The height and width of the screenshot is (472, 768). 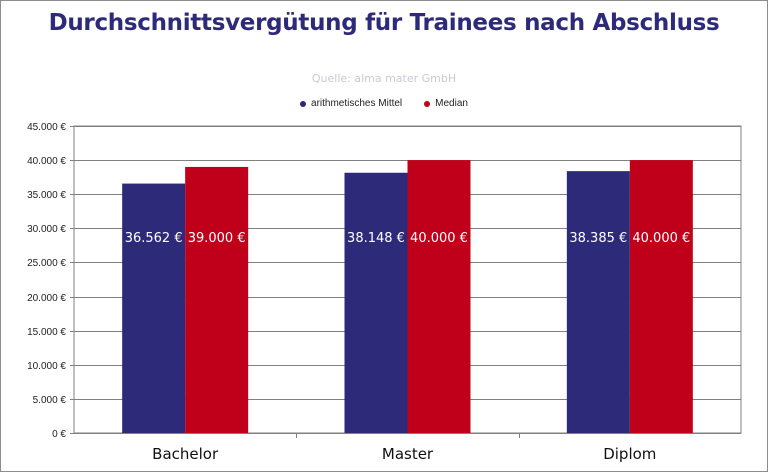 I want to click on legend-swatch-median, so click(x=427, y=103).